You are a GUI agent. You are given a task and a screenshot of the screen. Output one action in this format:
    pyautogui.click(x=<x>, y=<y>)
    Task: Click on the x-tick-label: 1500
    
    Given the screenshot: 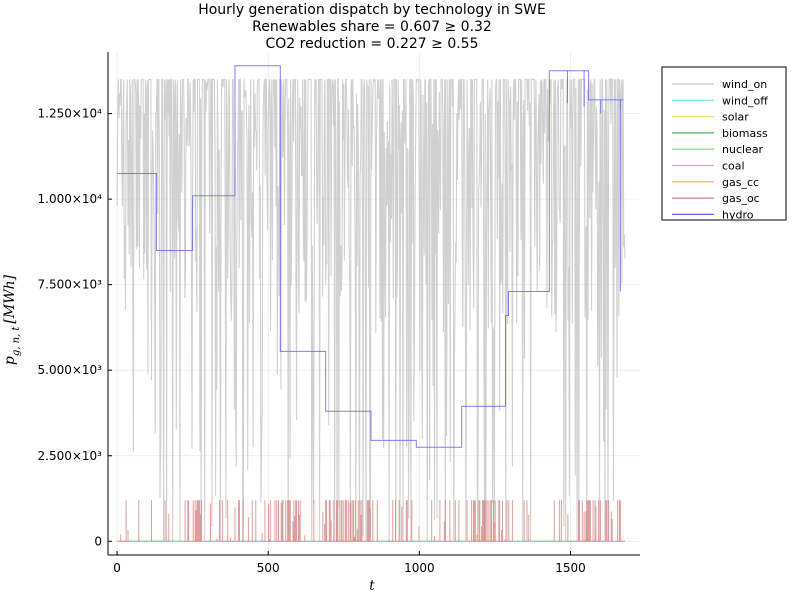 What is the action you would take?
    pyautogui.click(x=570, y=568)
    